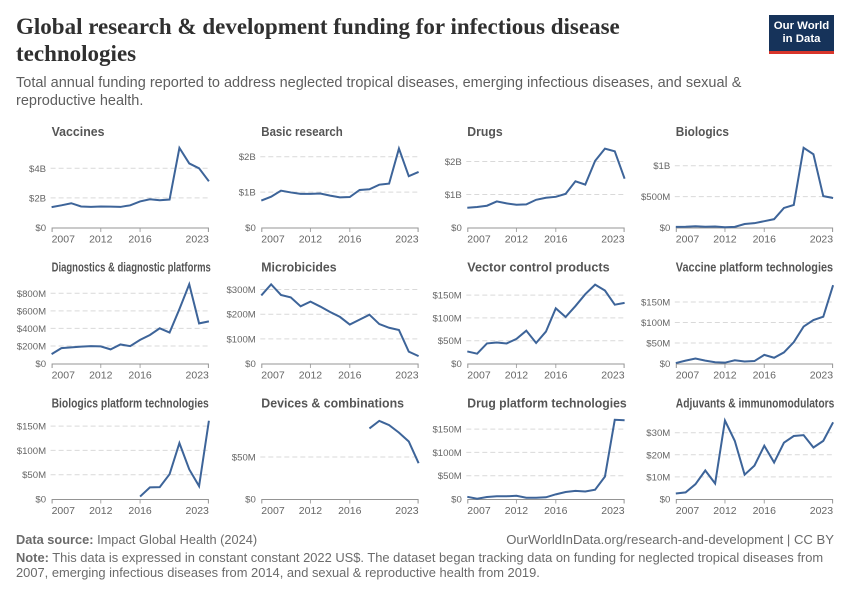 The image size is (850, 600). What do you see at coordinates (332, 404) in the screenshot?
I see `svg-text: Devices & combinations` at bounding box center [332, 404].